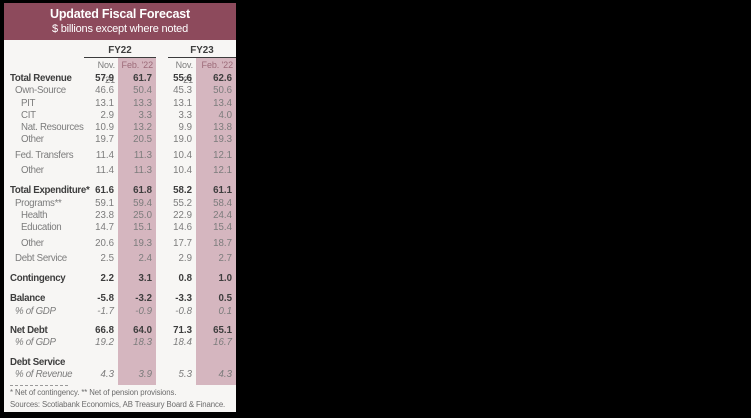  Describe the element at coordinates (120, 312) in the screenshot. I see `table-row-balance-pct-gdp: % of GDP -1.7 -0.9 -0.8 0.1` at that location.